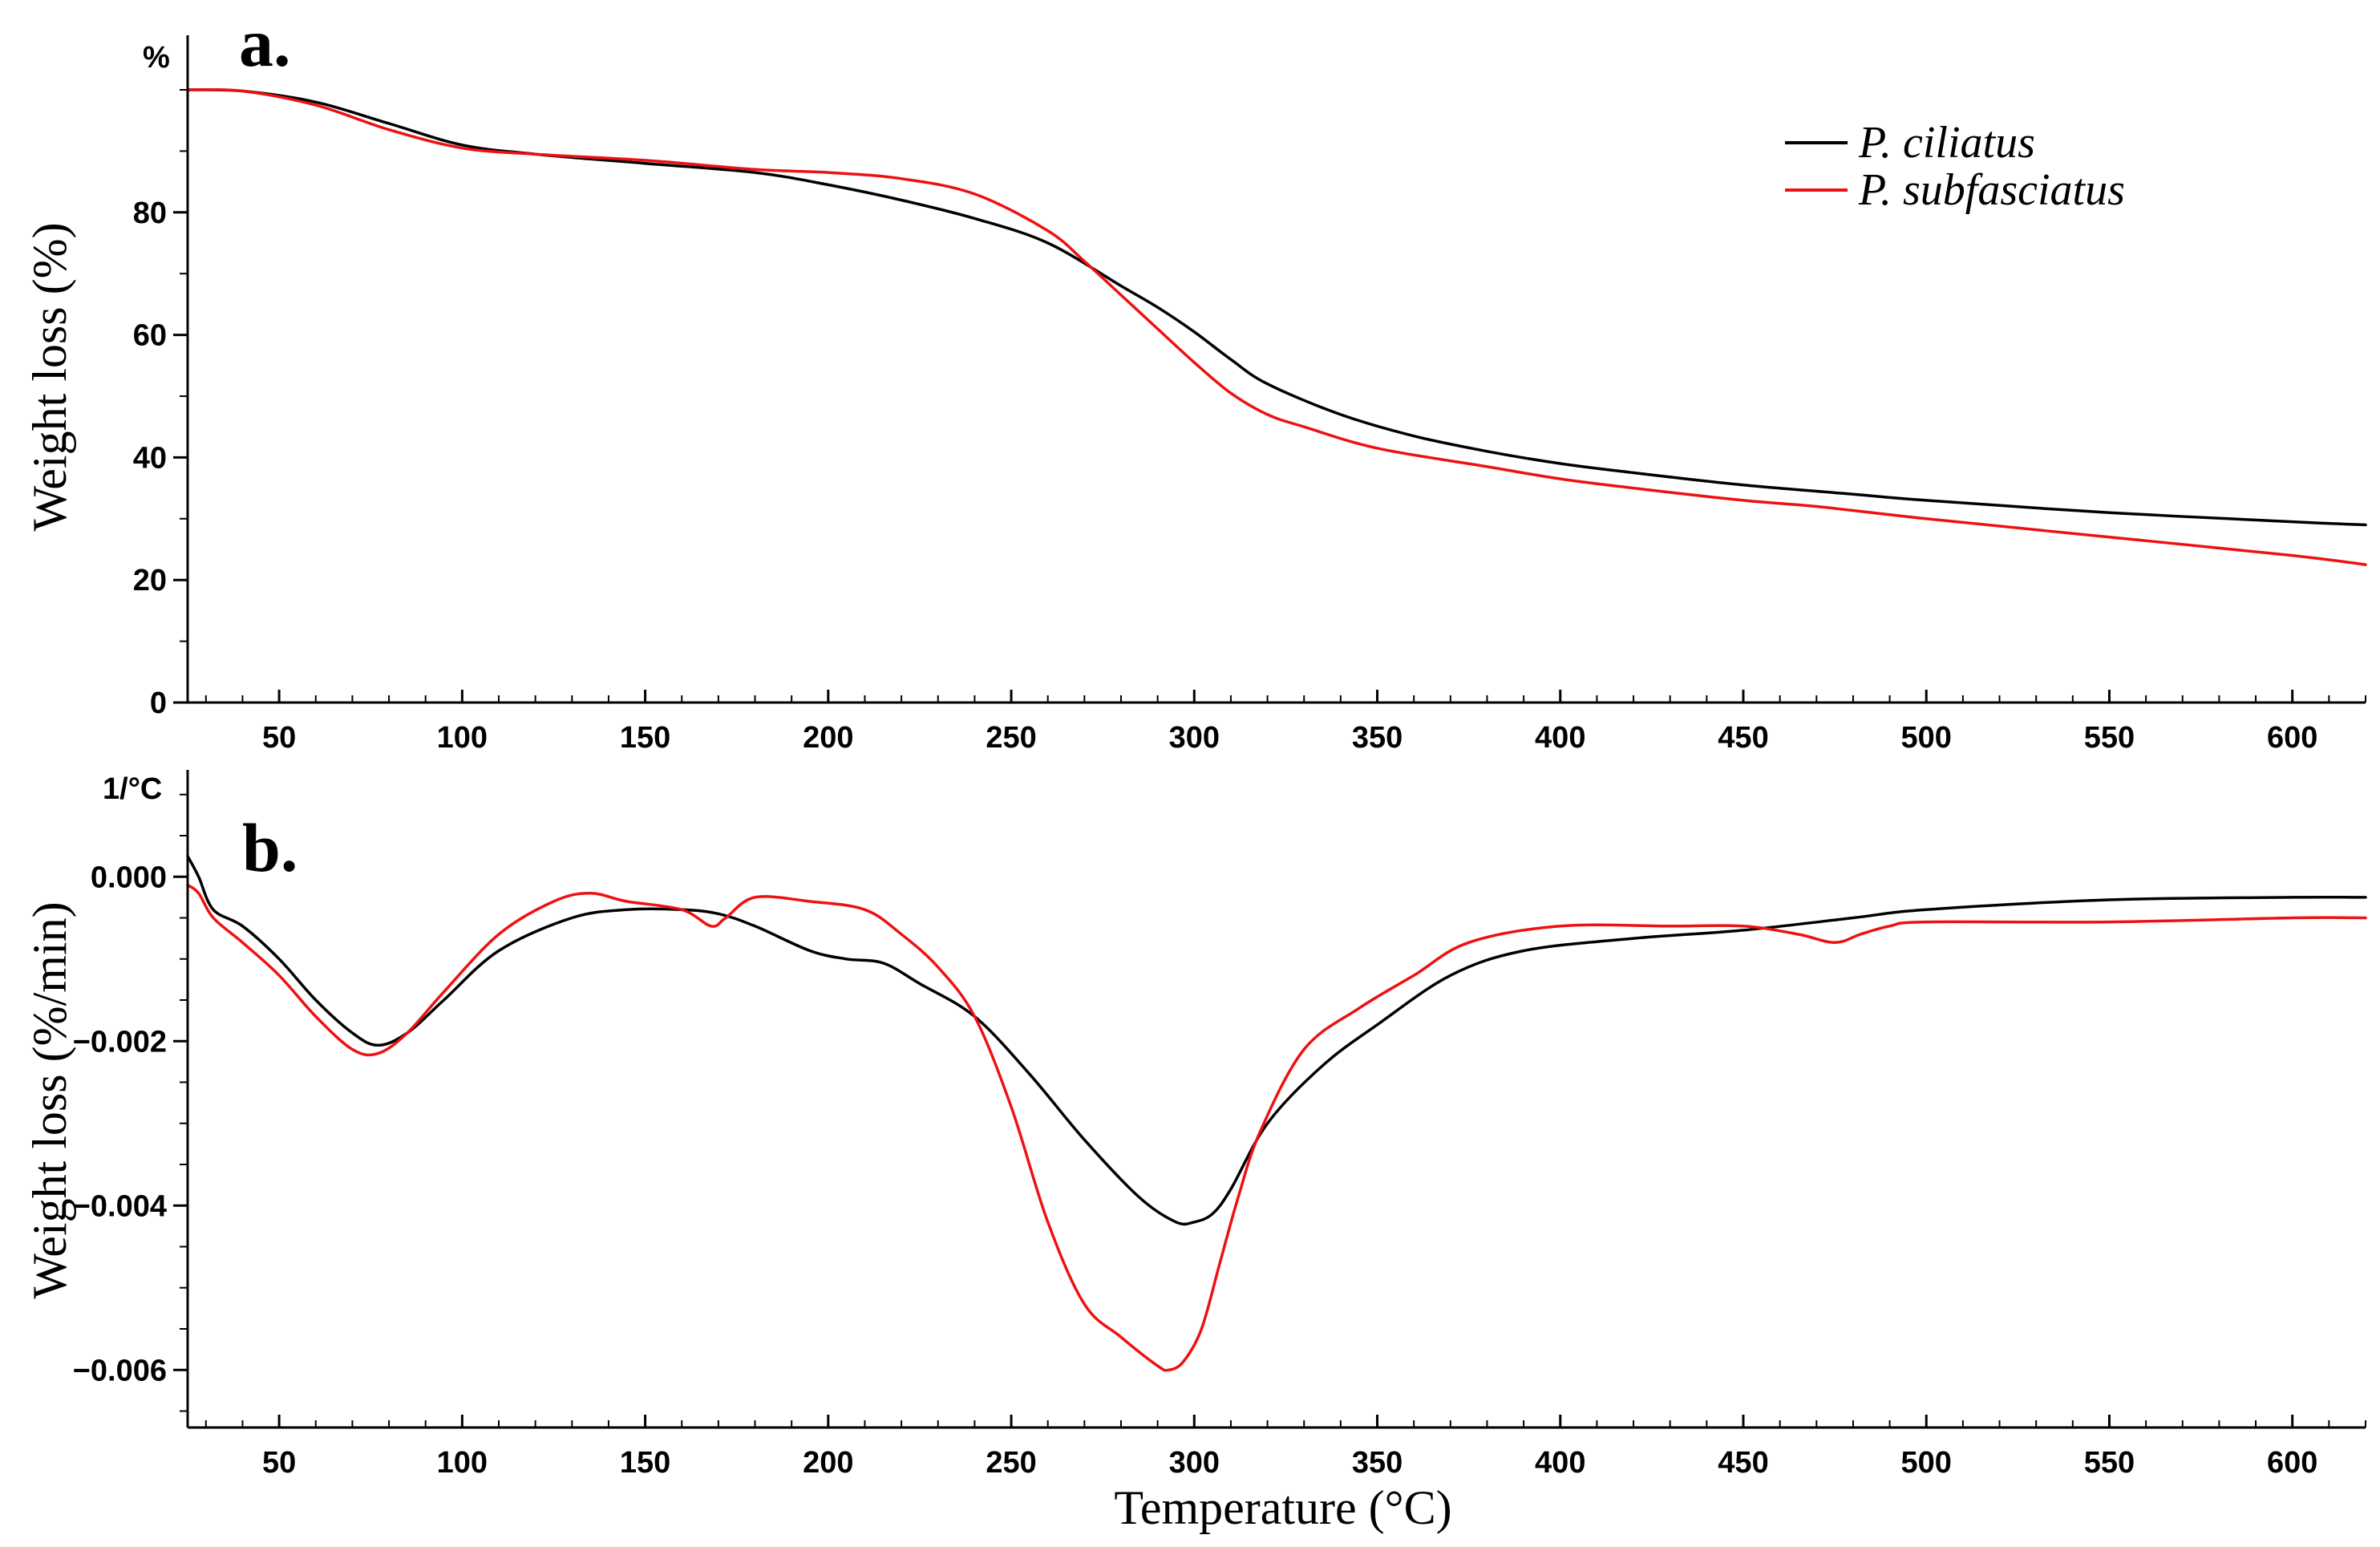 This screenshot has width=2380, height=1547. I want to click on panel-a-y-unit: %, so click(156, 58).